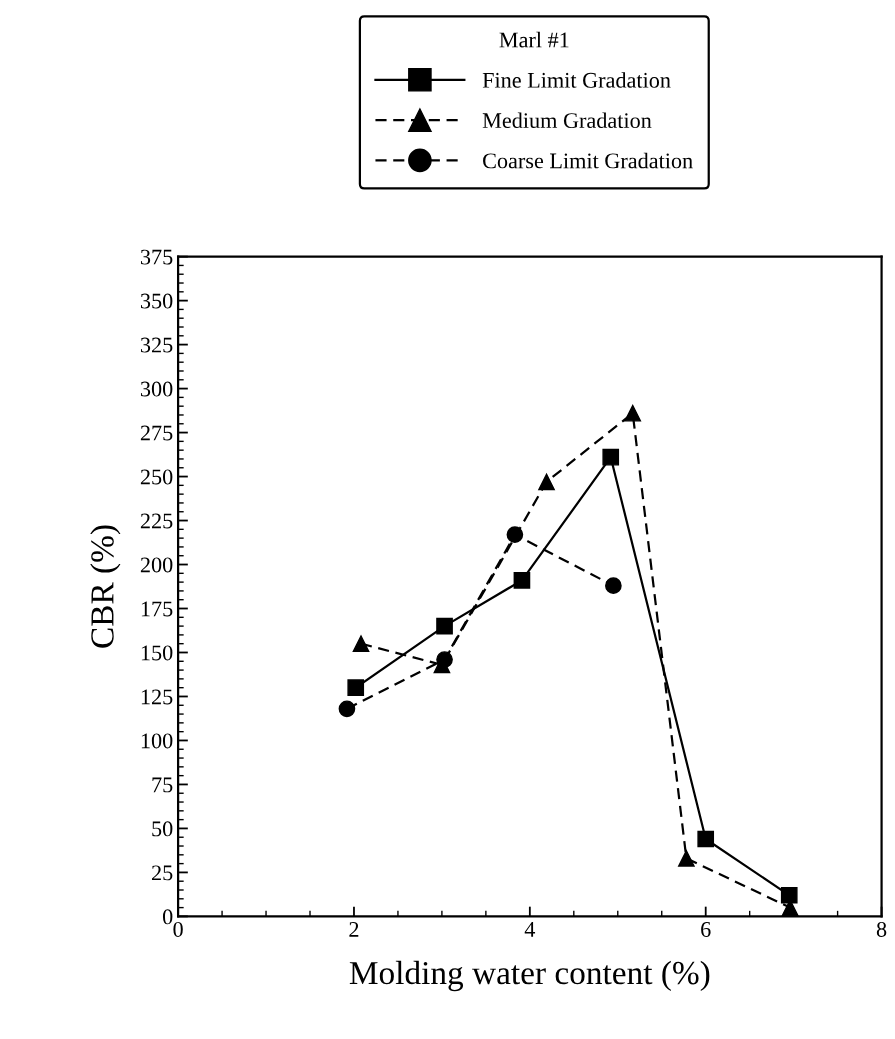 The width and height of the screenshot is (895, 1039). What do you see at coordinates (534, 39) in the screenshot?
I see `legend-title: Marl #1` at bounding box center [534, 39].